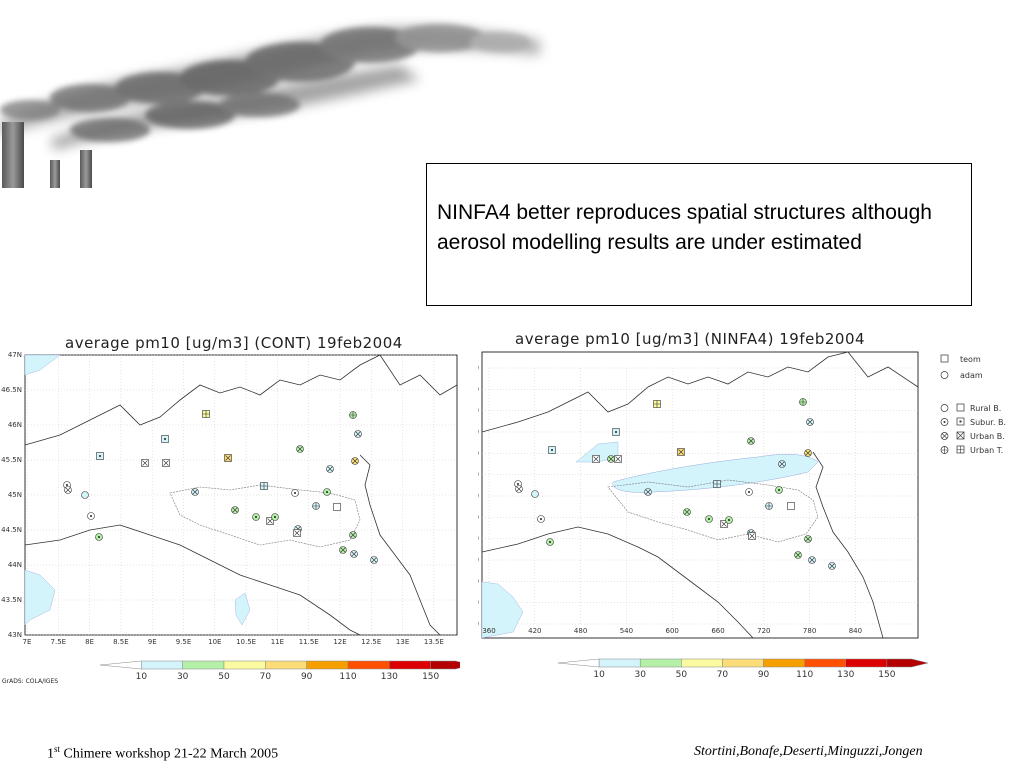 The image size is (1024, 768). I want to click on colorbar-arrow-right, so click(907, 663).